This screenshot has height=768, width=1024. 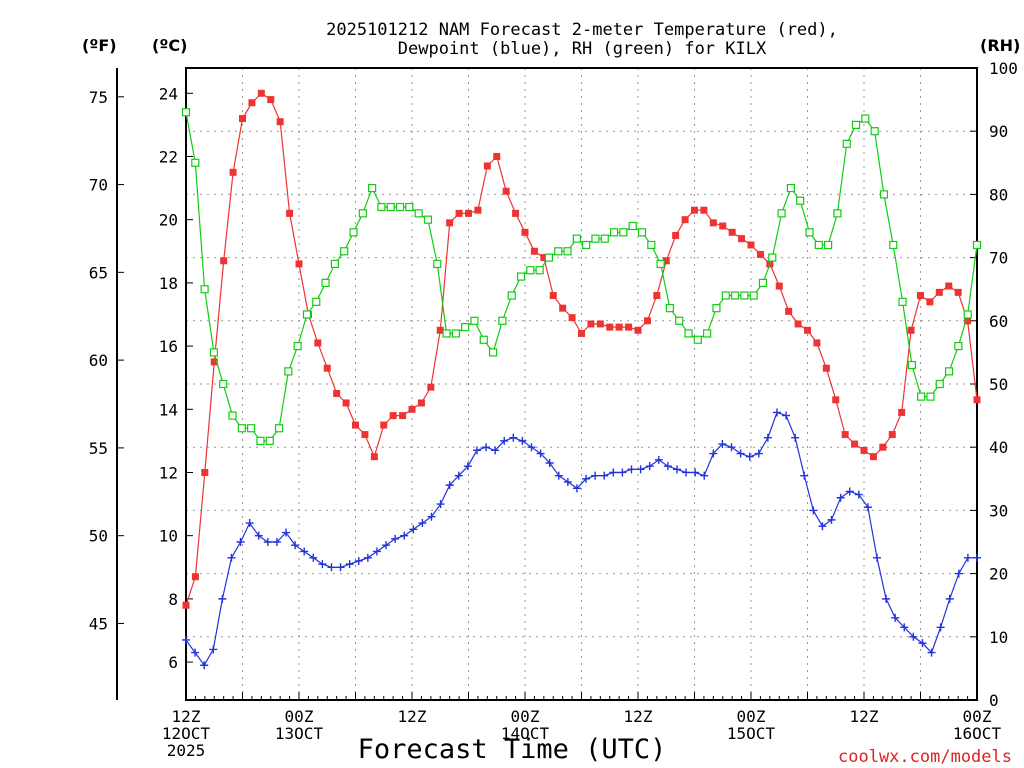 I want to click on x-tick-label: 16OCT, so click(x=977, y=733).